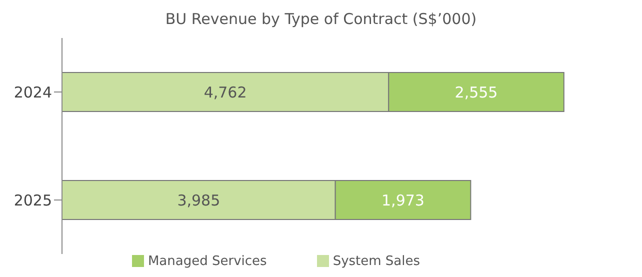 The width and height of the screenshot is (642, 277). I want to click on chart-title: BU Revenue by Type of Contract (S$’000), so click(321, 19).